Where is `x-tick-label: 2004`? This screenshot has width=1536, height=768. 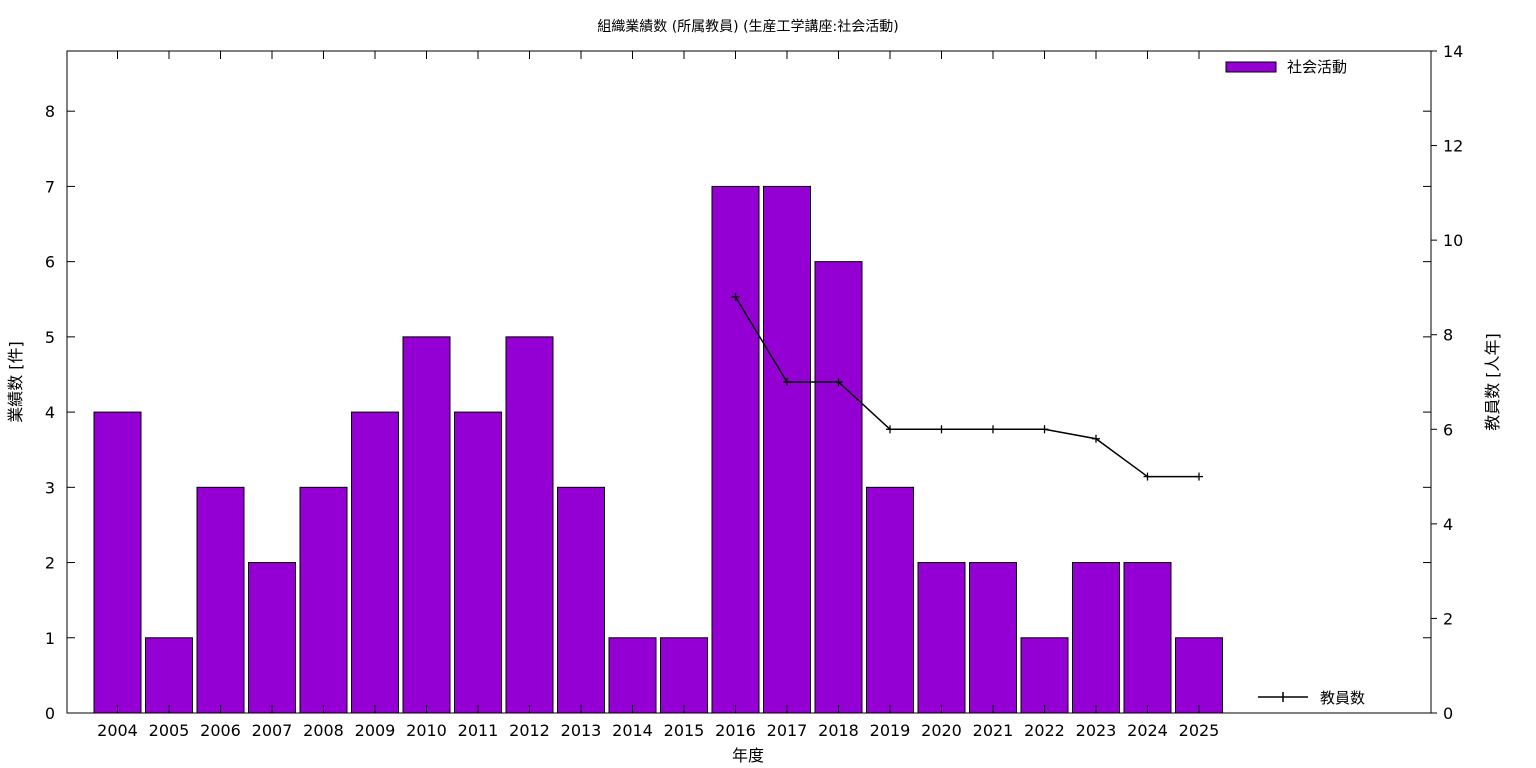 x-tick-label: 2004 is located at coordinates (117, 730).